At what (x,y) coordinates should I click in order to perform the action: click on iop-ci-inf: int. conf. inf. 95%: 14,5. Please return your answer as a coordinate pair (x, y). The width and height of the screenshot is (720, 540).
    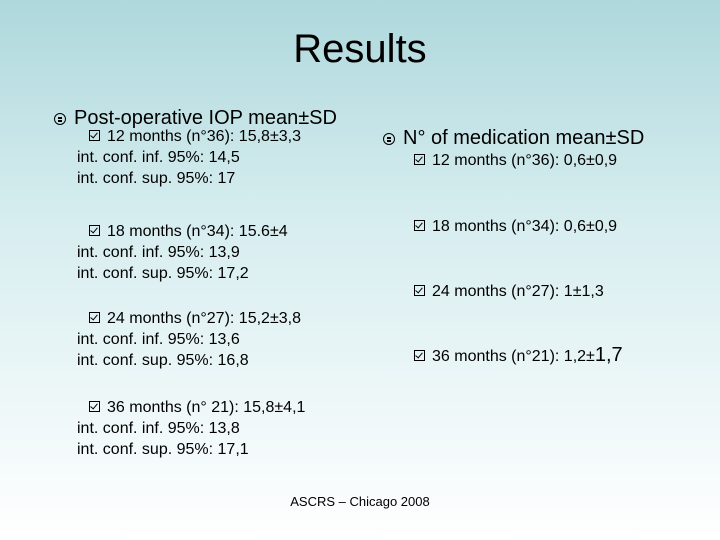
    Looking at the image, I should click on (158, 157).